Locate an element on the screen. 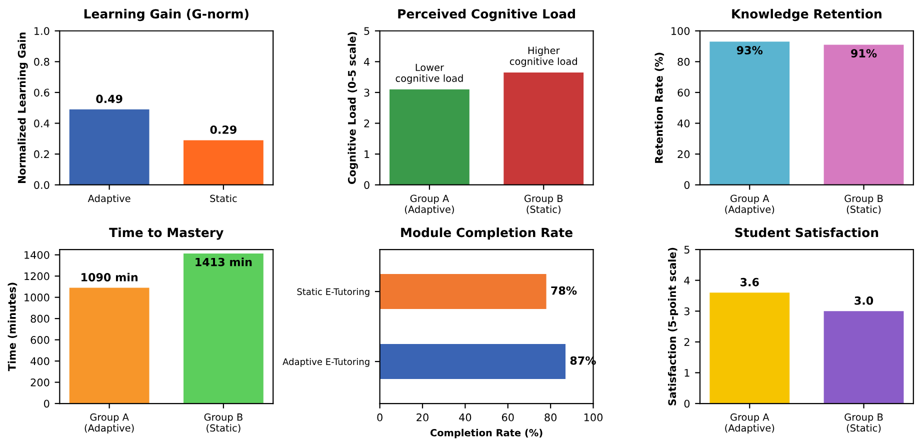 This screenshot has height=441, width=918. y-tick-label: 60 is located at coordinates (684, 92).